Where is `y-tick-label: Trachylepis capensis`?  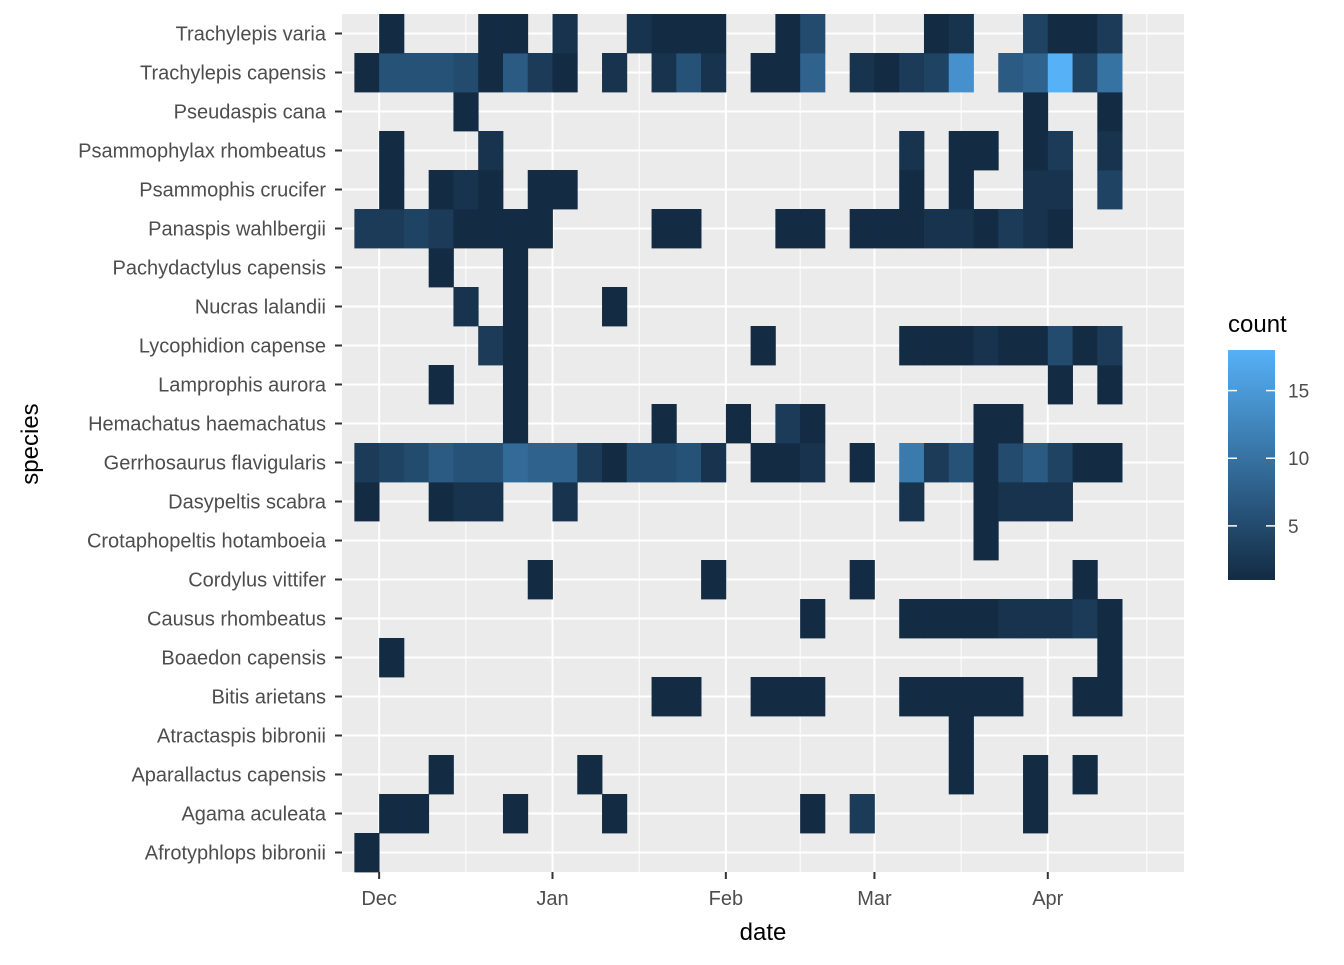
y-tick-label: Trachylepis capensis is located at coordinates (233, 74).